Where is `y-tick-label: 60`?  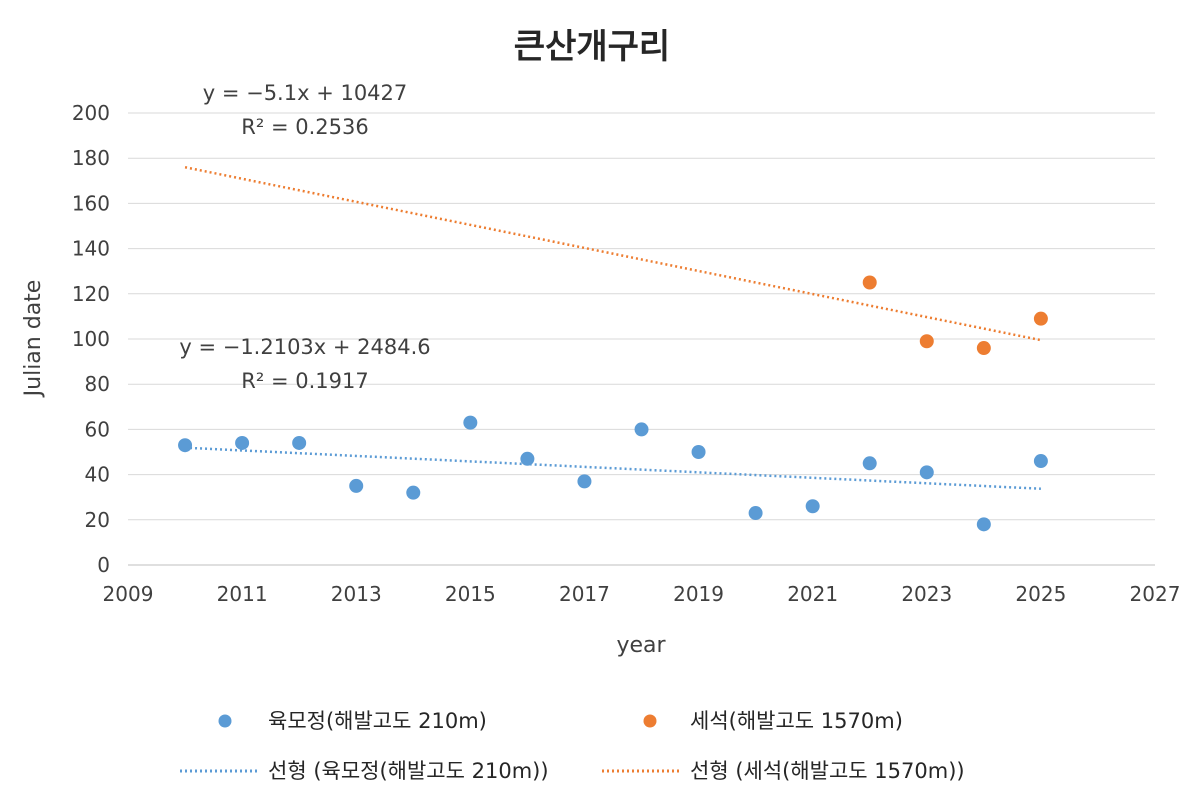 y-tick-label: 60 is located at coordinates (97, 429).